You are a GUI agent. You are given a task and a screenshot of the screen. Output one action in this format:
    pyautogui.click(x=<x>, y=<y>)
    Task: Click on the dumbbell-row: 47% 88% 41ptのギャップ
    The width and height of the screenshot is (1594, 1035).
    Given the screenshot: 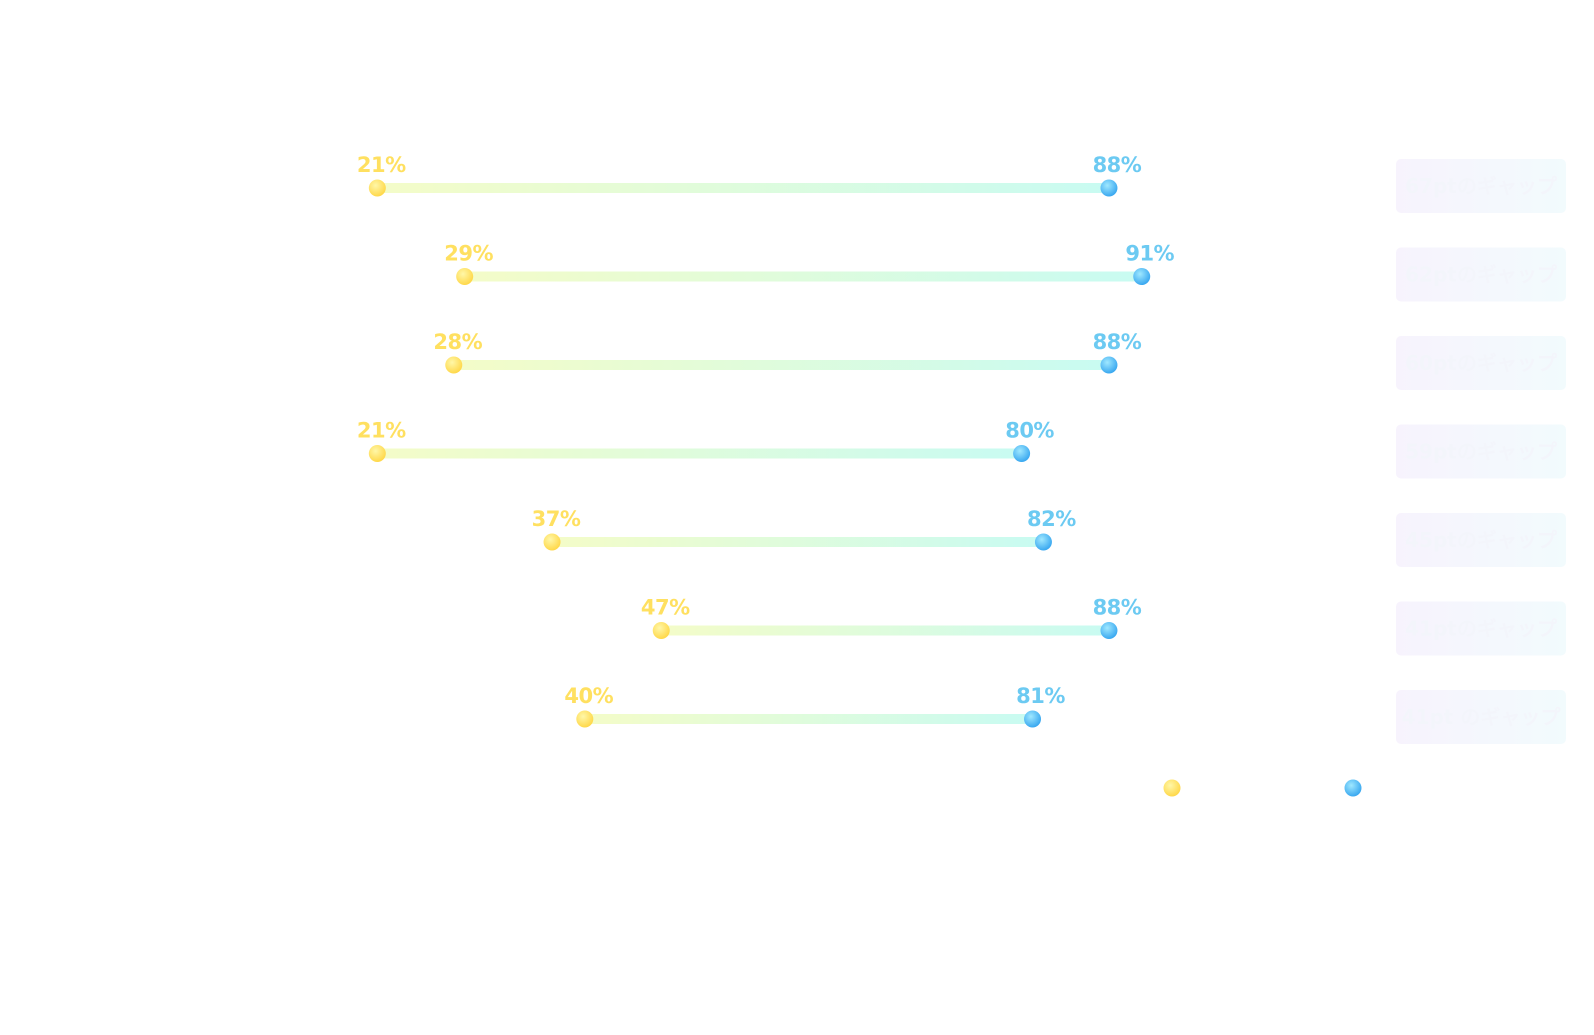 What is the action you would take?
    pyautogui.click(x=1103, y=626)
    